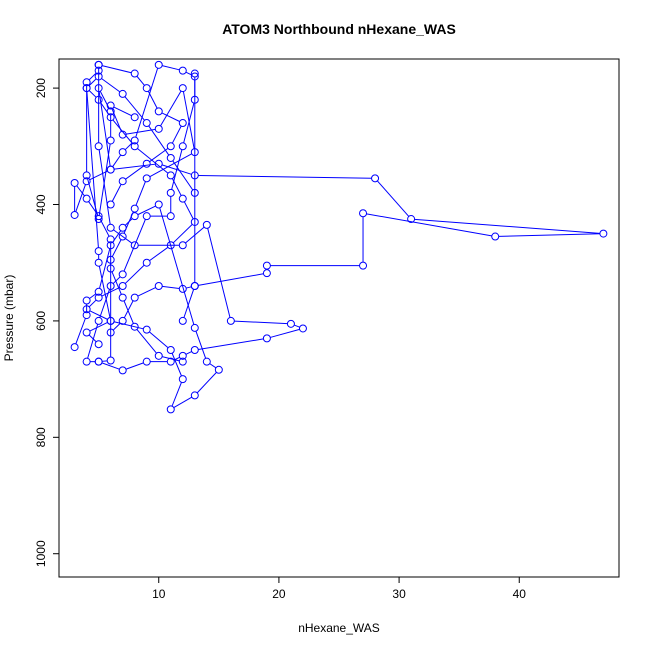  Describe the element at coordinates (159, 594) in the screenshot. I see `x-tick-label: 10` at that location.